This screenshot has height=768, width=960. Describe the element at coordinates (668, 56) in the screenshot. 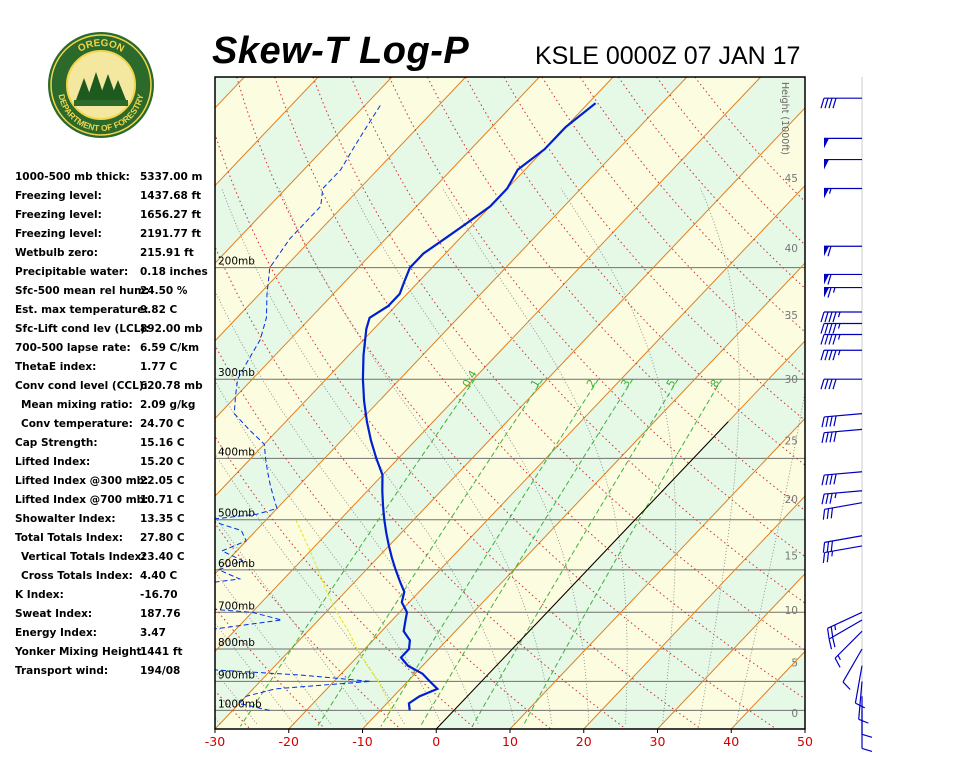

I see `station-time-label: KSLE 0000Z 07 JAN 17` at that location.